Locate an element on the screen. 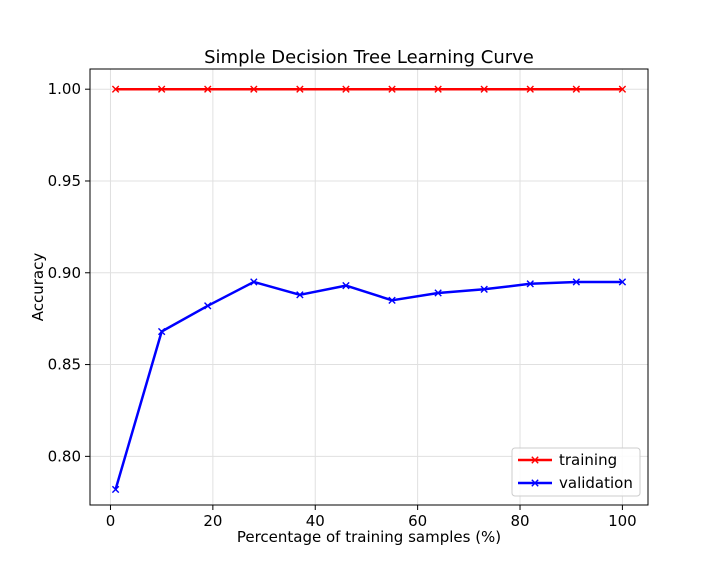 The image size is (720, 580). legend-marker-training is located at coordinates (535, 460).